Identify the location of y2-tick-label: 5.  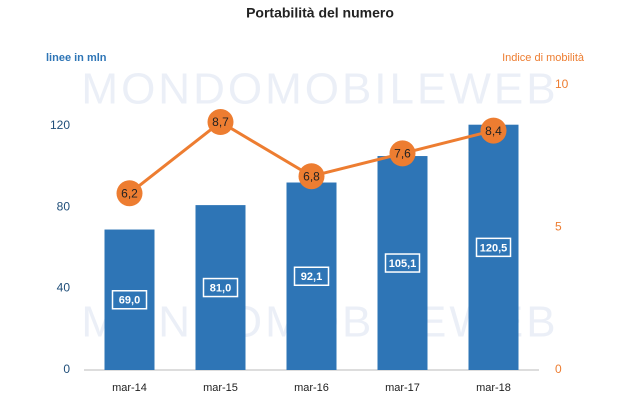
(558, 227).